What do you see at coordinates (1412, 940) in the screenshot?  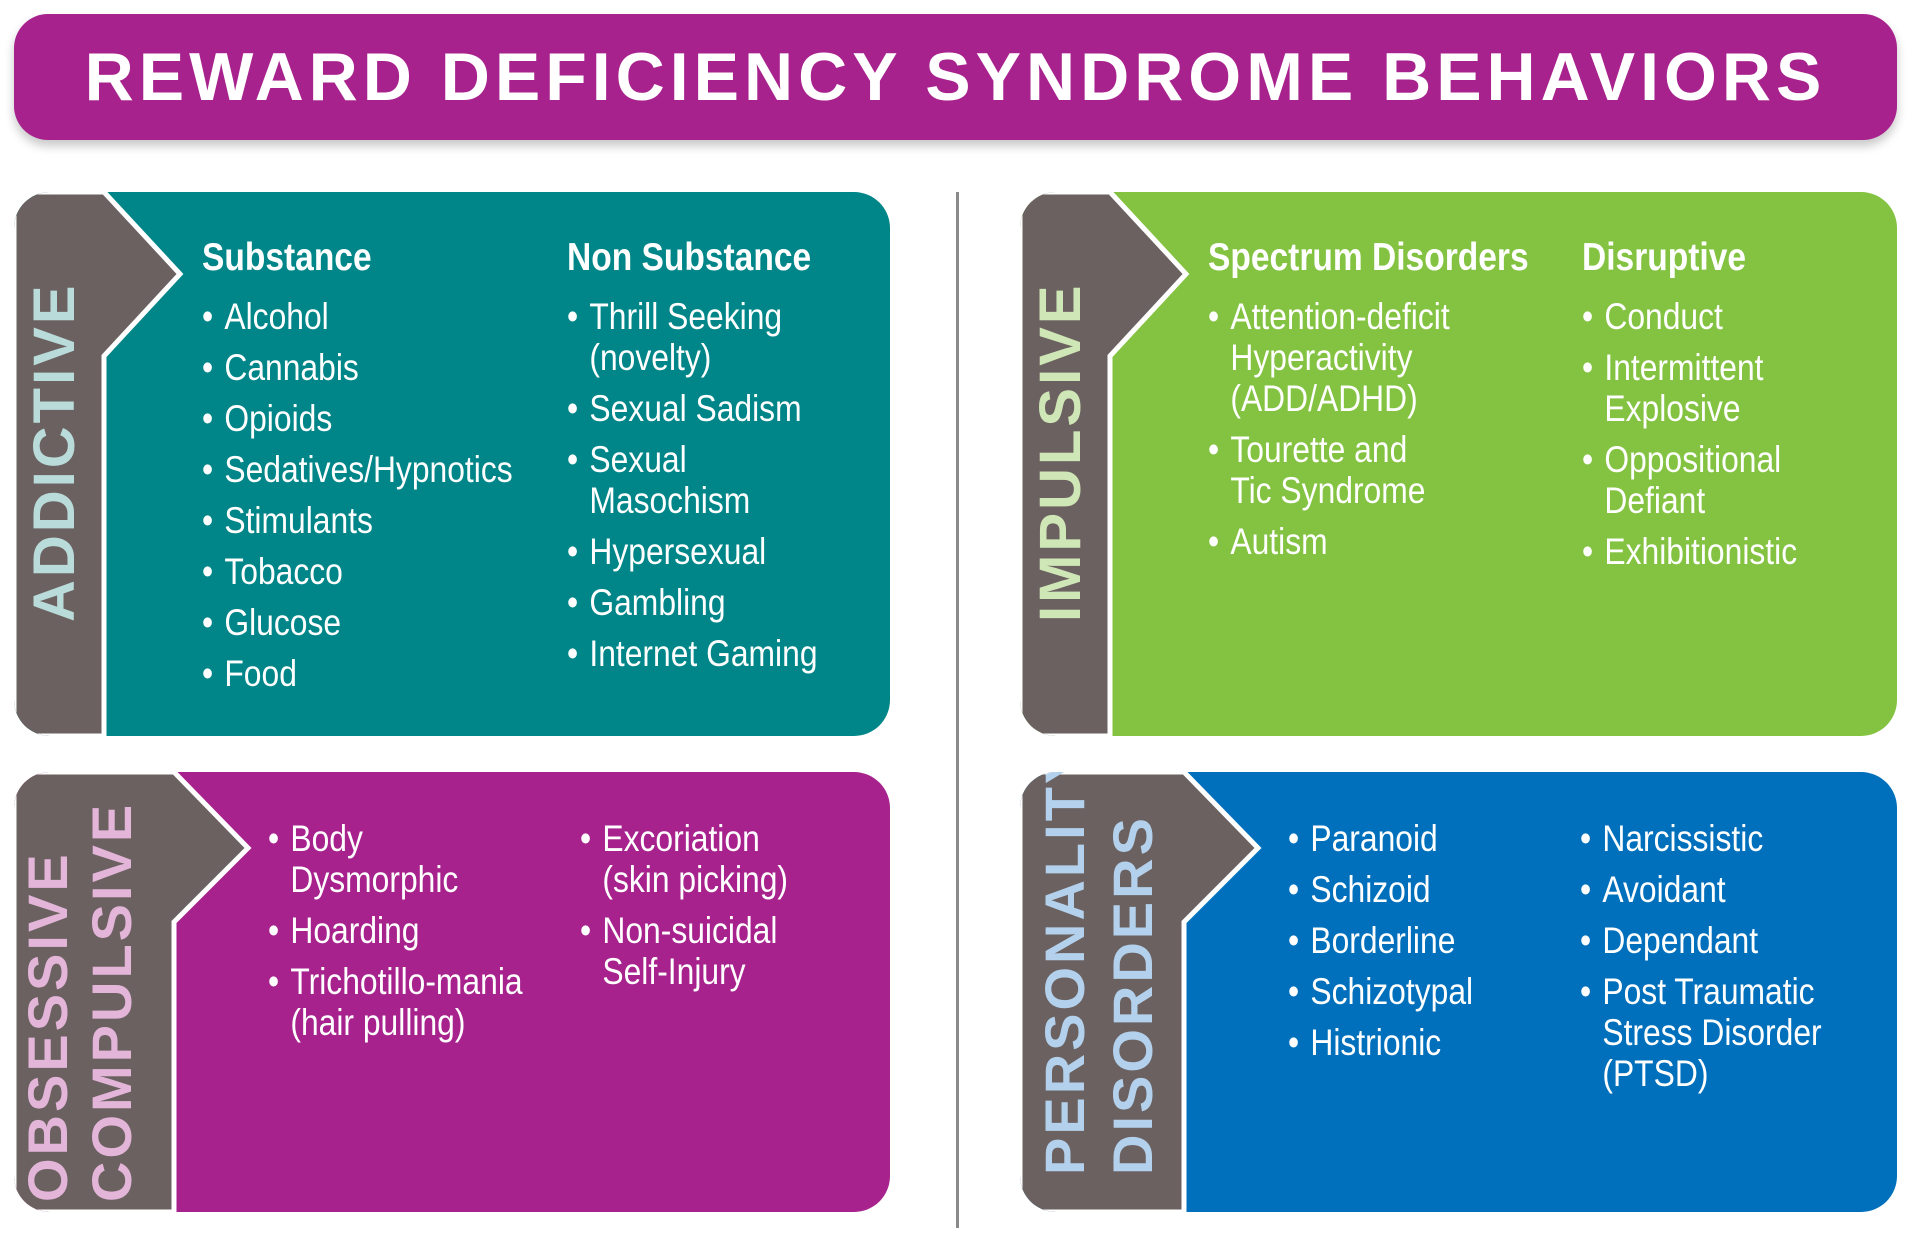 I see `list-item: Borderline` at bounding box center [1412, 940].